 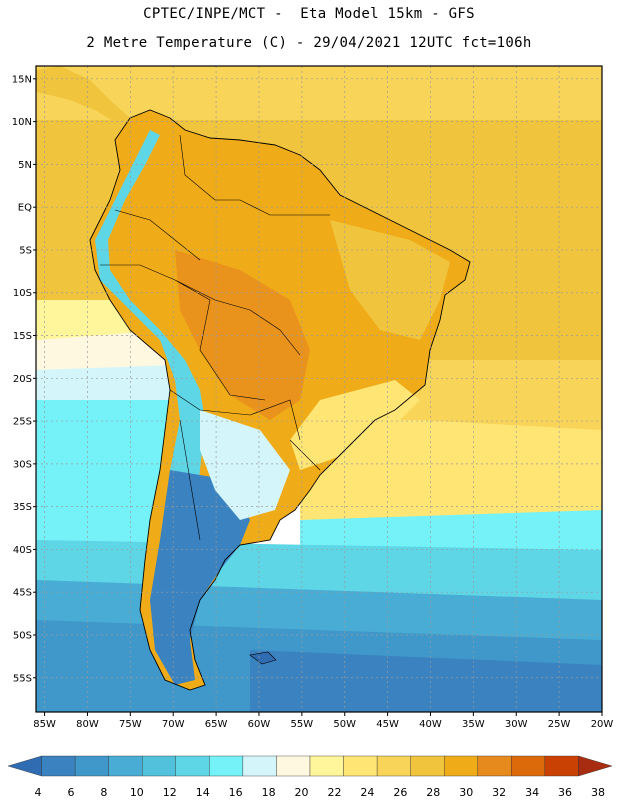 What do you see at coordinates (236, 792) in the screenshot?
I see `colorbar-label: 16` at bounding box center [236, 792].